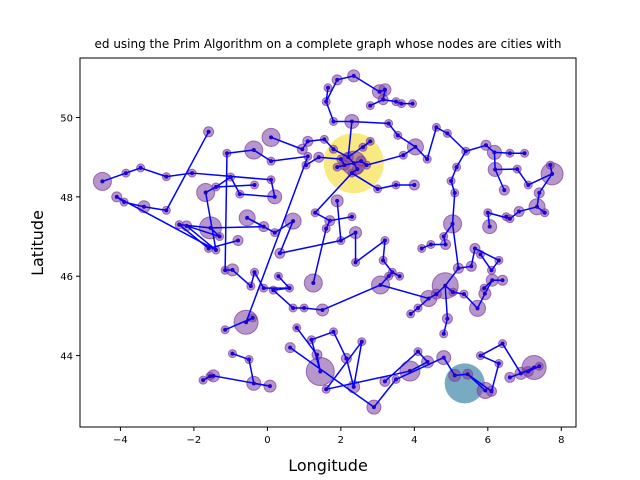 This screenshot has width=640, height=480. What do you see at coordinates (70, 238) in the screenshot?
I see `y-axis-ticks: 44 46 48 50` at bounding box center [70, 238].